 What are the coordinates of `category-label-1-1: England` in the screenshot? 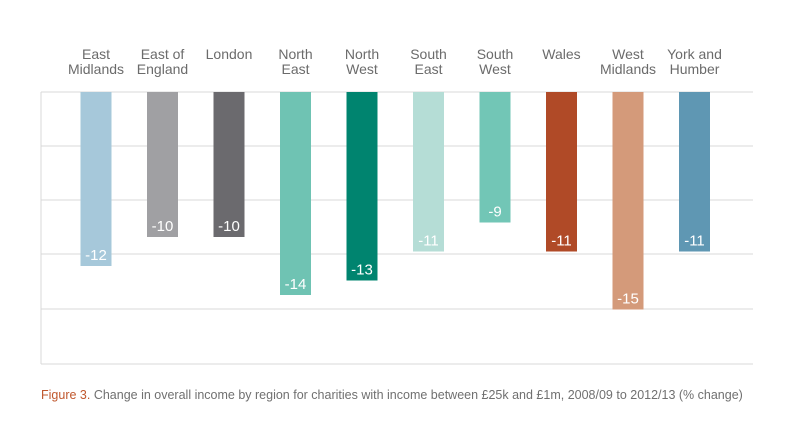 It's located at (162, 69).